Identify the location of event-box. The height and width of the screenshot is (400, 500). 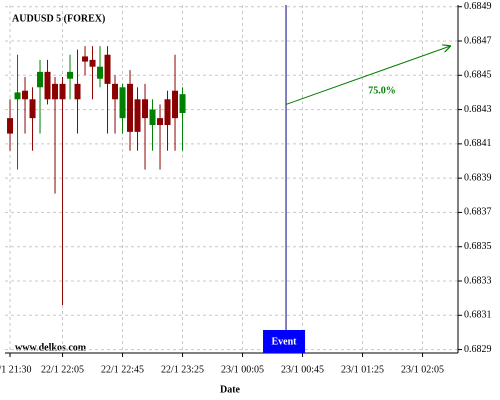
(284, 341).